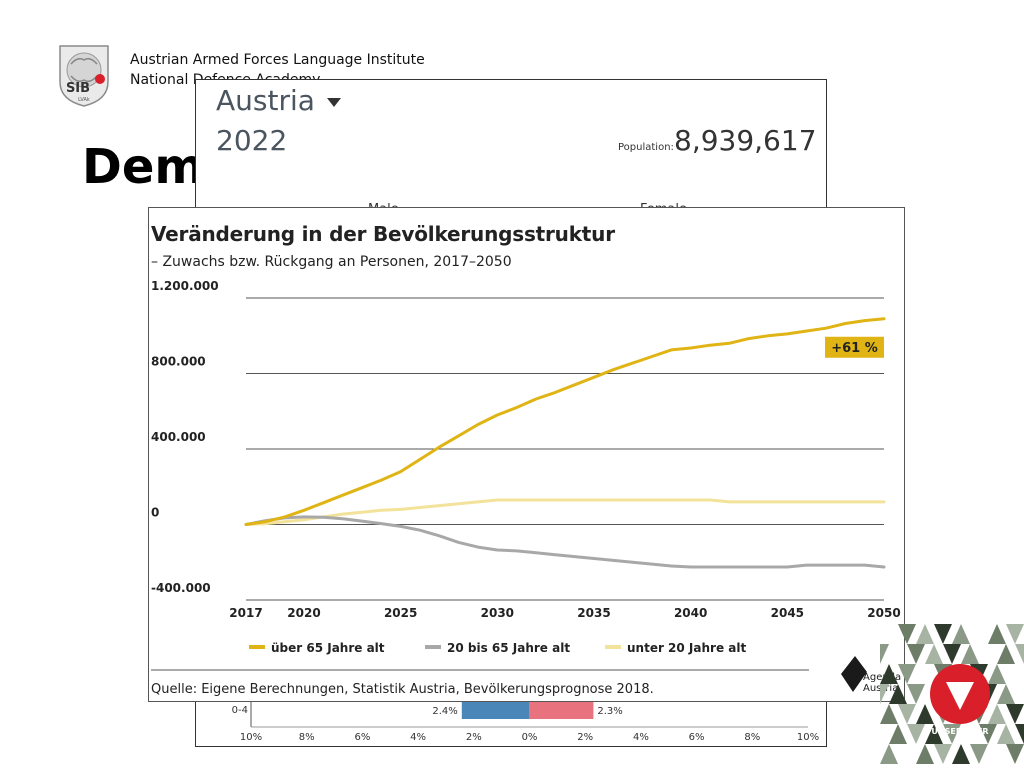 This screenshot has height=772, width=1024. Describe the element at coordinates (245, 613) in the screenshot. I see `x-tick-label: 2017` at that location.